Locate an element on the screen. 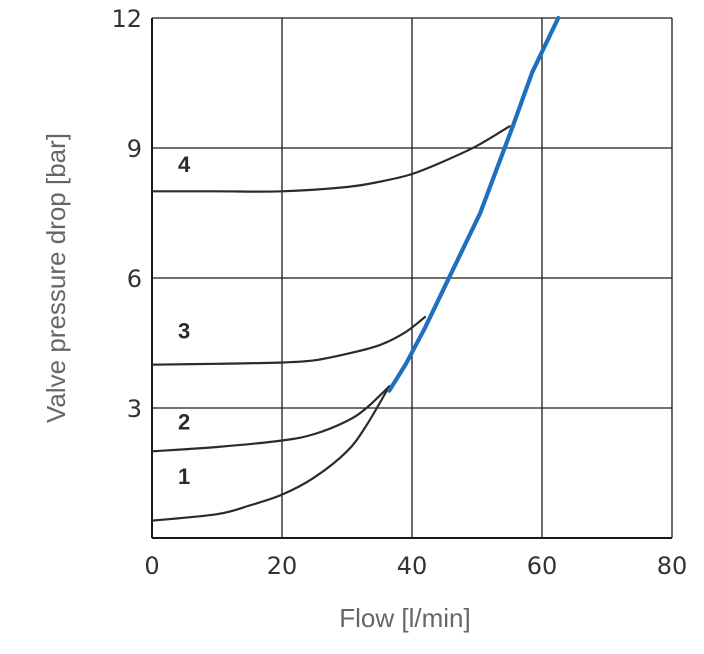 Image resolution: width=704 pixels, height=654 pixels. y-axis-title: Valve pressure drop [bar] is located at coordinates (56, 278).